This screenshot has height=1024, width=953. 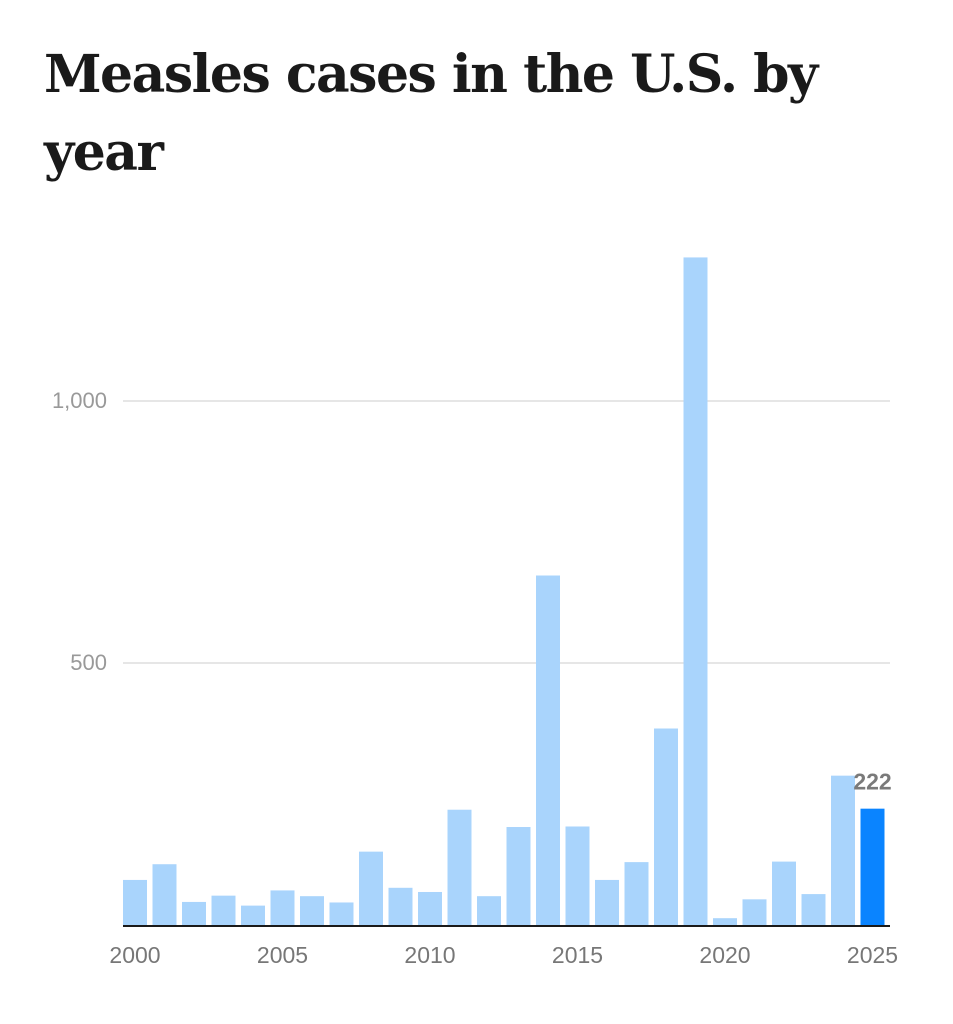 What do you see at coordinates (636, 893) in the screenshot?
I see `bar-2017` at bounding box center [636, 893].